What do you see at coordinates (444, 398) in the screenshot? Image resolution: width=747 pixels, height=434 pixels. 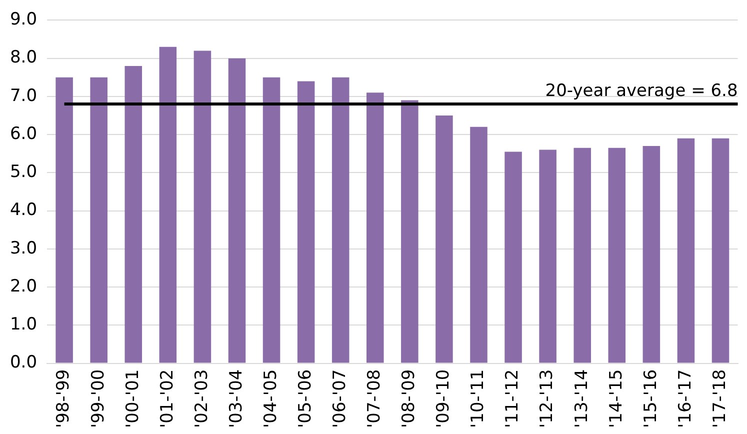 I see `x-tick-label: '09-'10` at bounding box center [444, 398].